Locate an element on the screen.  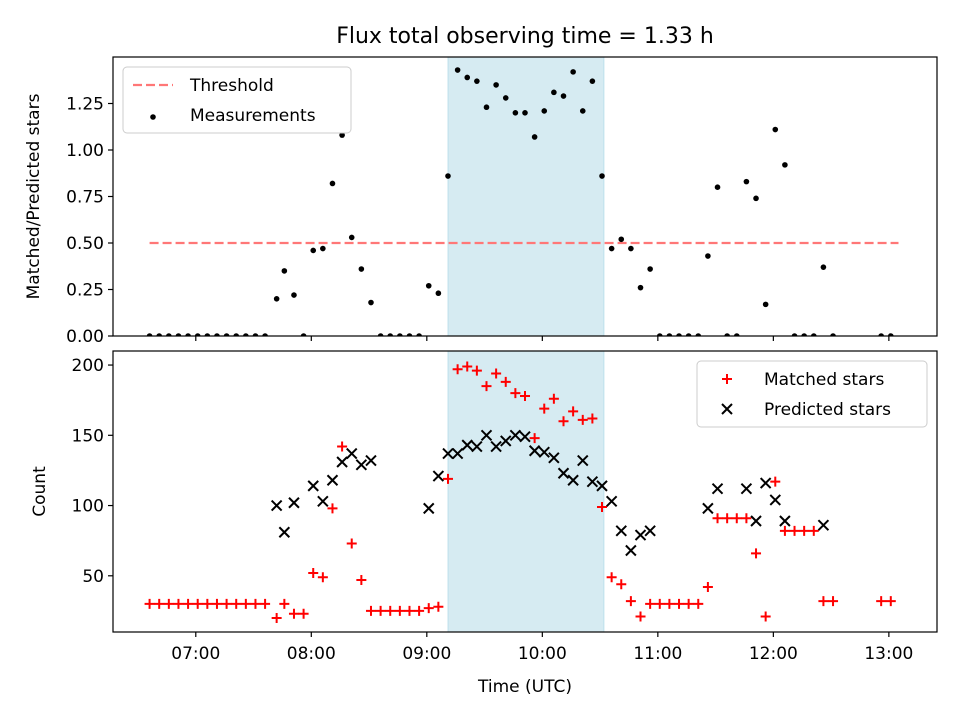
y-tick-label: 200 is located at coordinates (88, 366).